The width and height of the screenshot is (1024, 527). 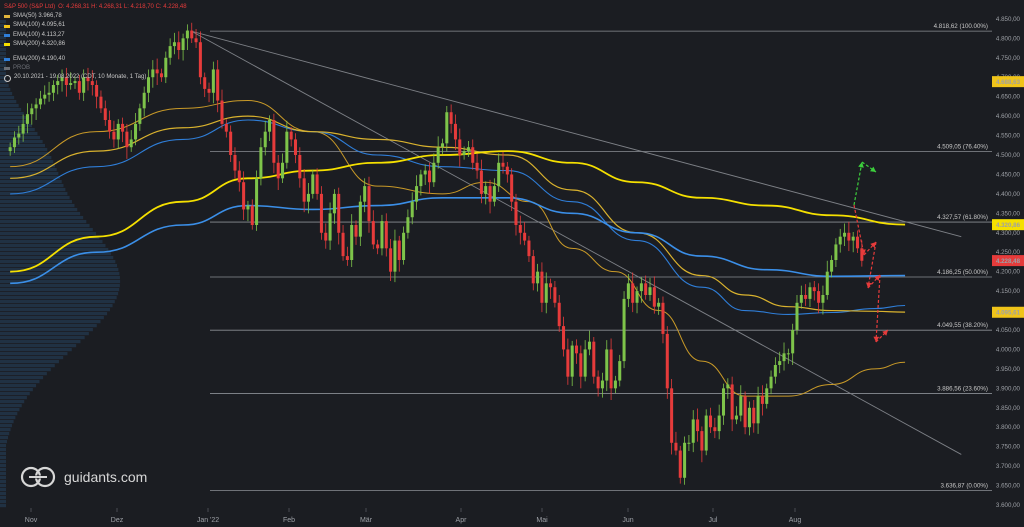 I want to click on x-tick-label: Jul, so click(x=713, y=520).